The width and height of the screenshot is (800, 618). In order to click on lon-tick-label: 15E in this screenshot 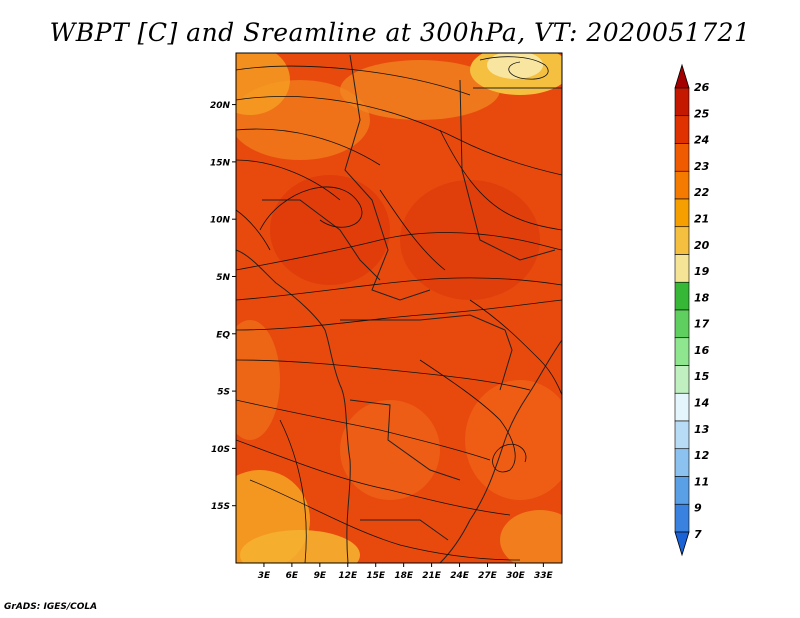, I will do `click(376, 576)`.